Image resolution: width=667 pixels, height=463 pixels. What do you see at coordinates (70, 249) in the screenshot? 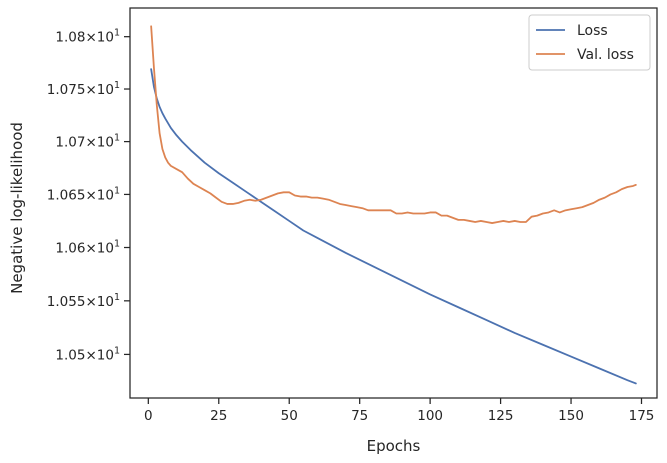
I see `y-tick-mantissa: 1.06` at bounding box center [70, 249].